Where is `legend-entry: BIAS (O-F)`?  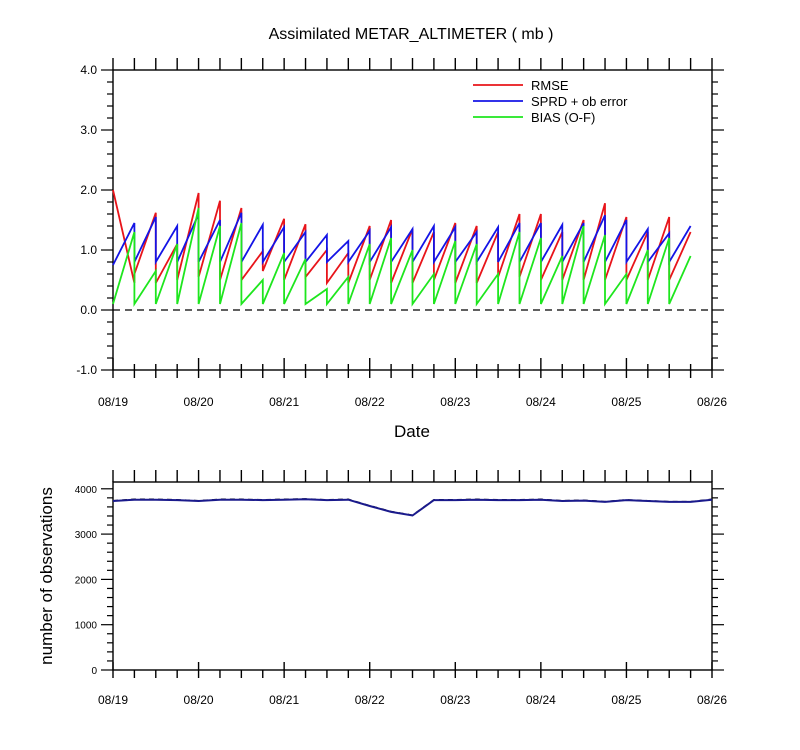
legend-entry: BIAS (O-F) is located at coordinates (563, 117).